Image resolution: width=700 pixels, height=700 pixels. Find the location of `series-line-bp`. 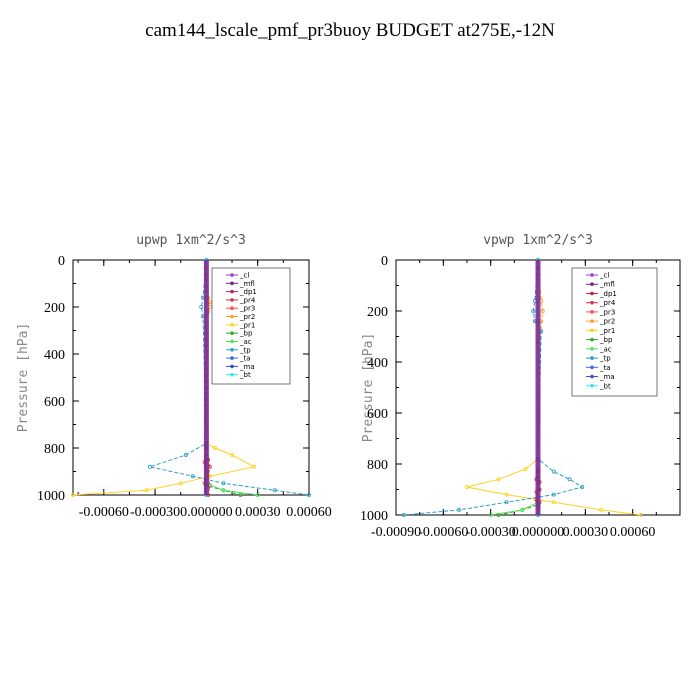

series-line-bp is located at coordinates (223, 378).